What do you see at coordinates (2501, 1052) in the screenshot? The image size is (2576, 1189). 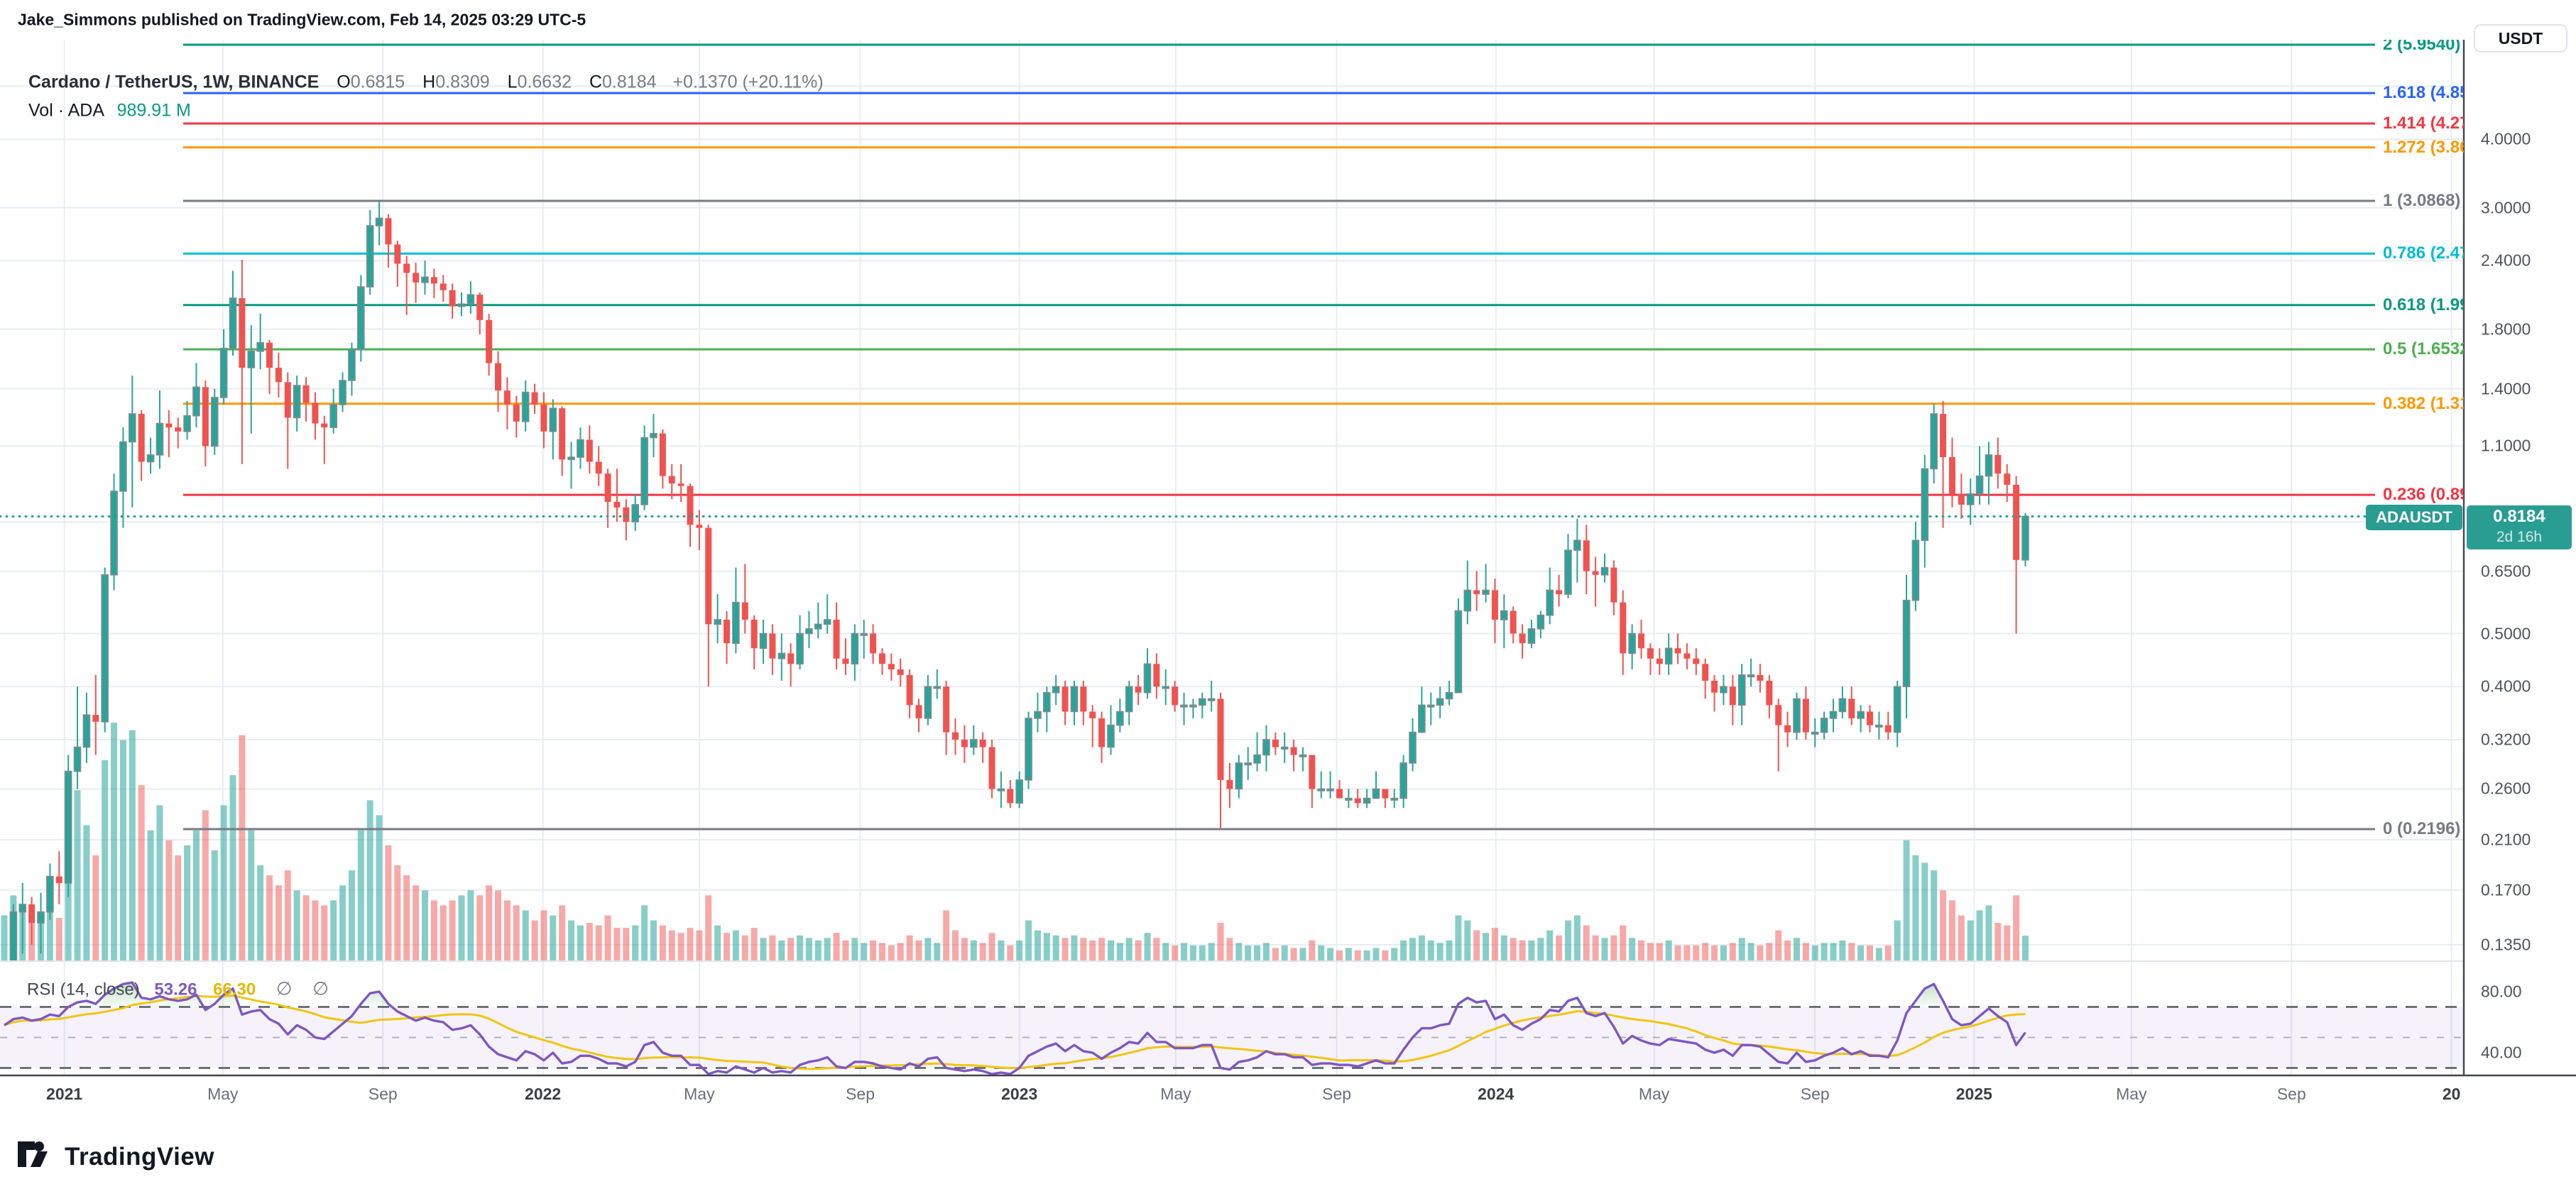 I see `rsi-axis-label: 40.00` at bounding box center [2501, 1052].